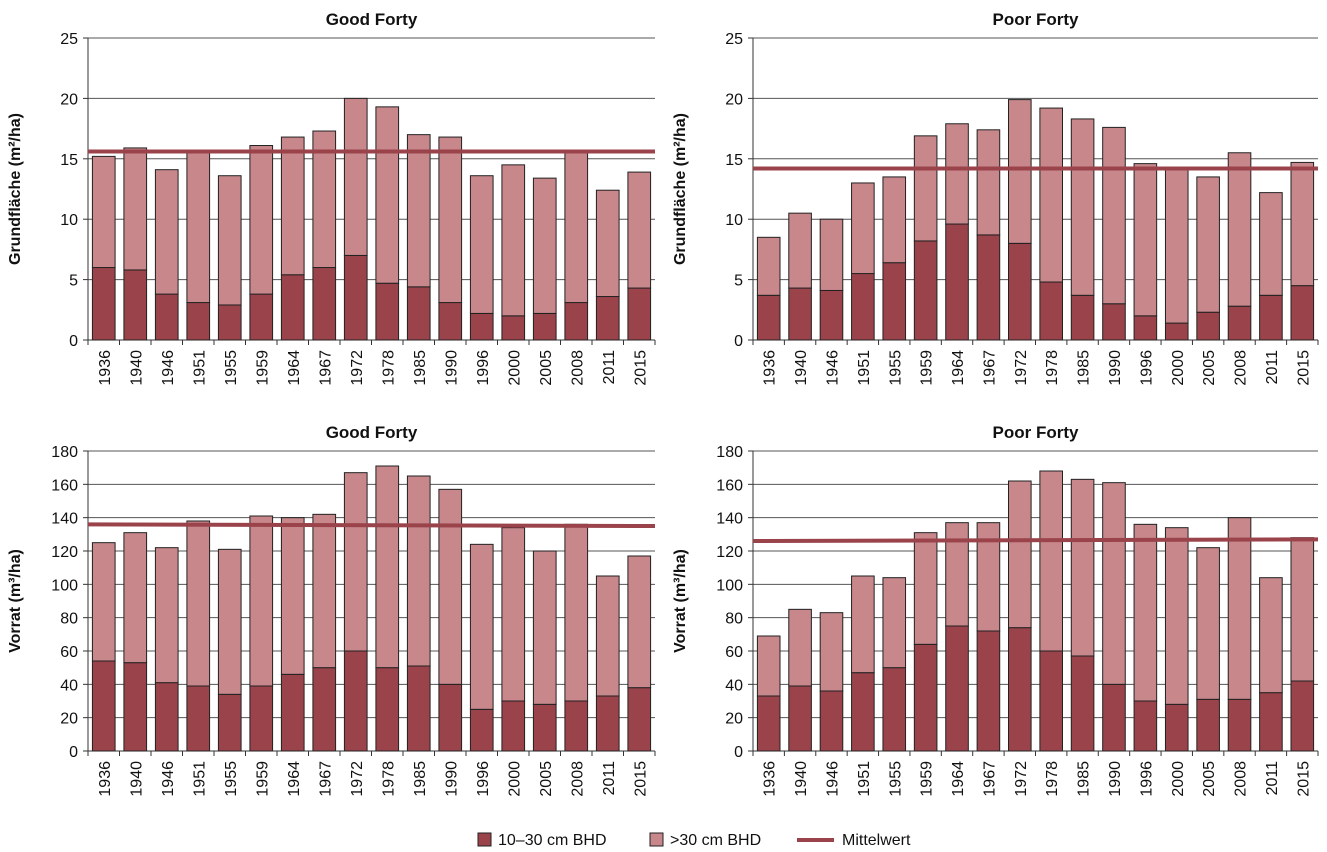  I want to click on y-tick-label: 160, so click(729, 485).